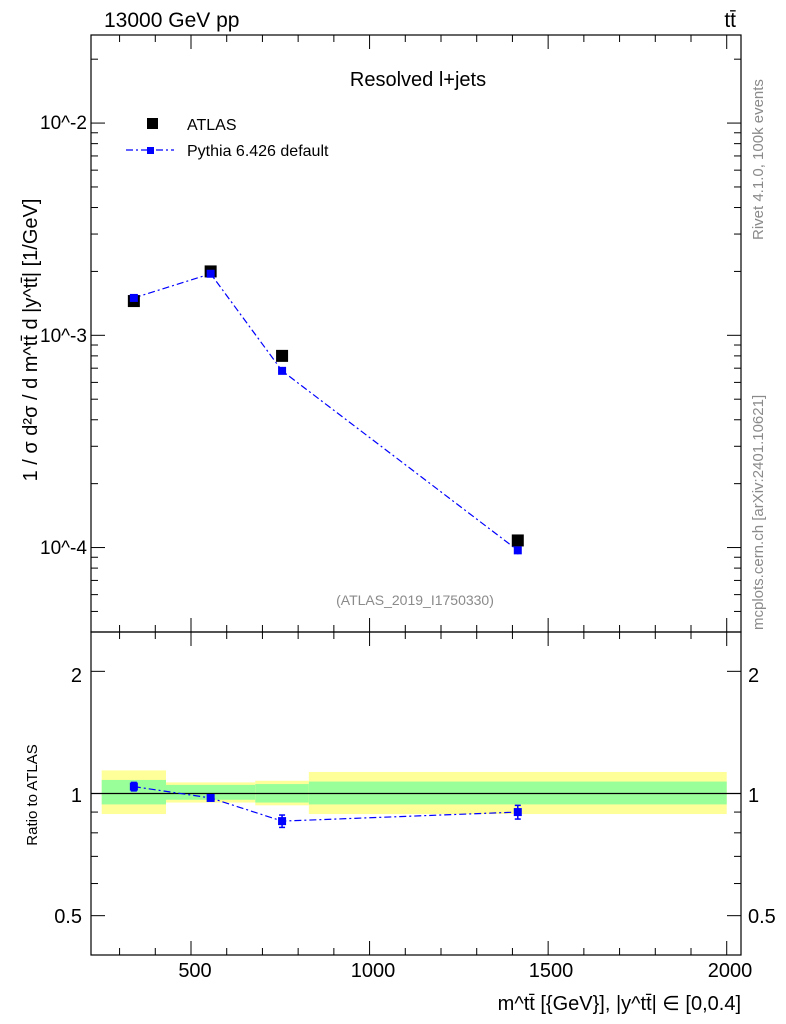 This screenshot has width=786, height=1024. I want to click on xtick-label-500: 500, so click(194, 971).